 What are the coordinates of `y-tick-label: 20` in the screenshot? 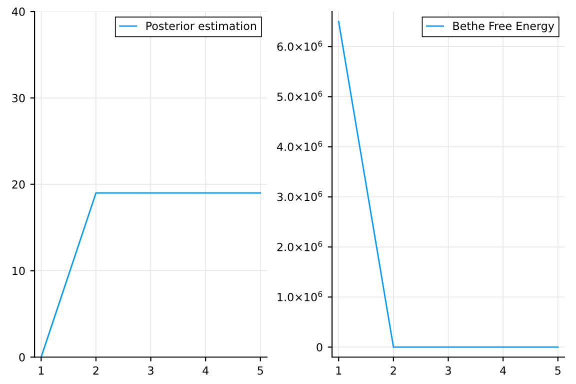 It's located at (18, 184).